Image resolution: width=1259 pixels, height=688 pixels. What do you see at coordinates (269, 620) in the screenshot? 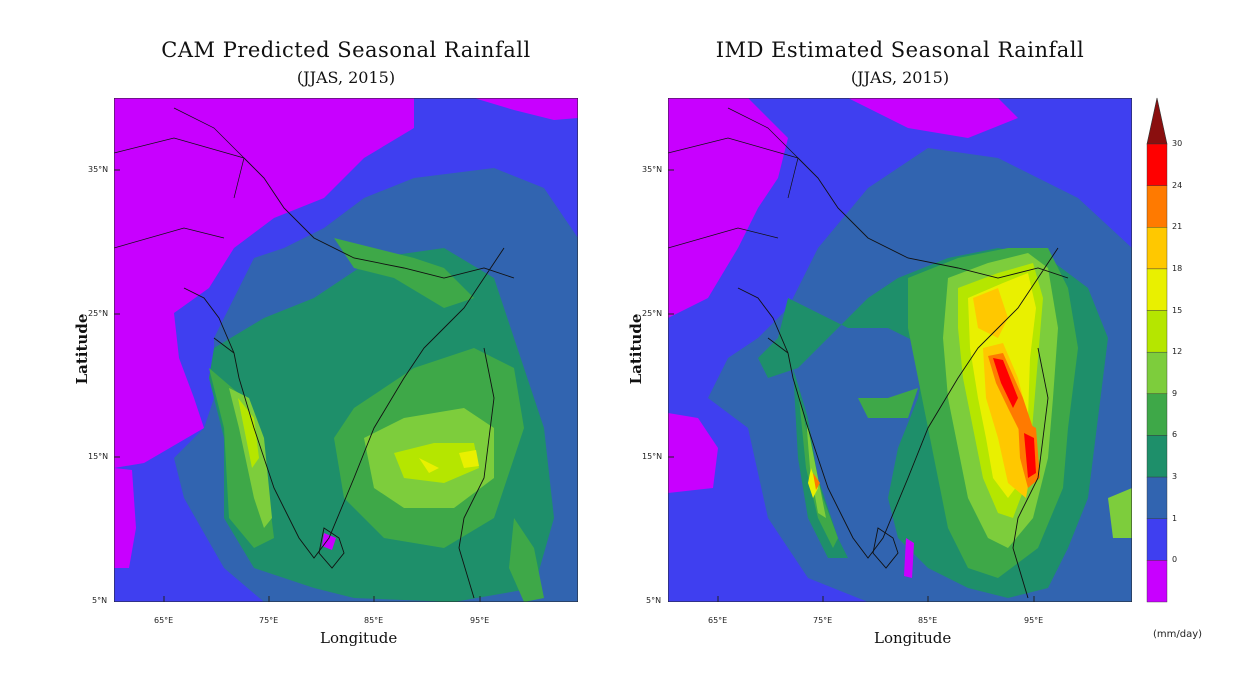
I see `left-xtick: 75°E` at bounding box center [269, 620].